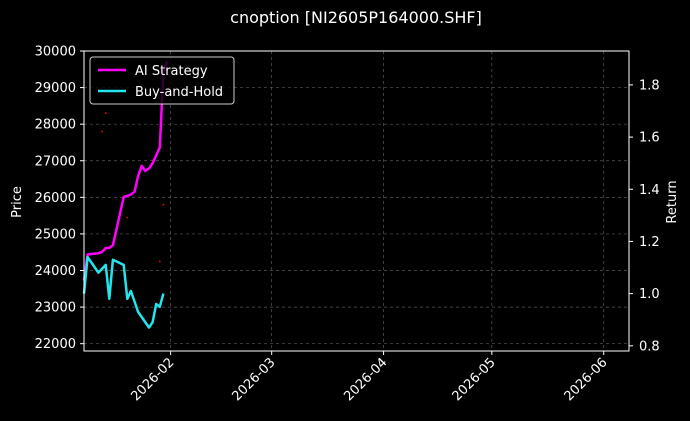 This screenshot has width=690, height=421. I want to click on legend-label-ai-strategy: AI Strategy, so click(171, 71).